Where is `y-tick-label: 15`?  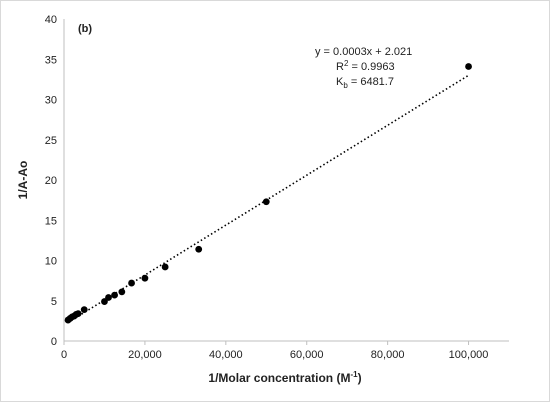 y-tick-label: 15 is located at coordinates (51, 221).